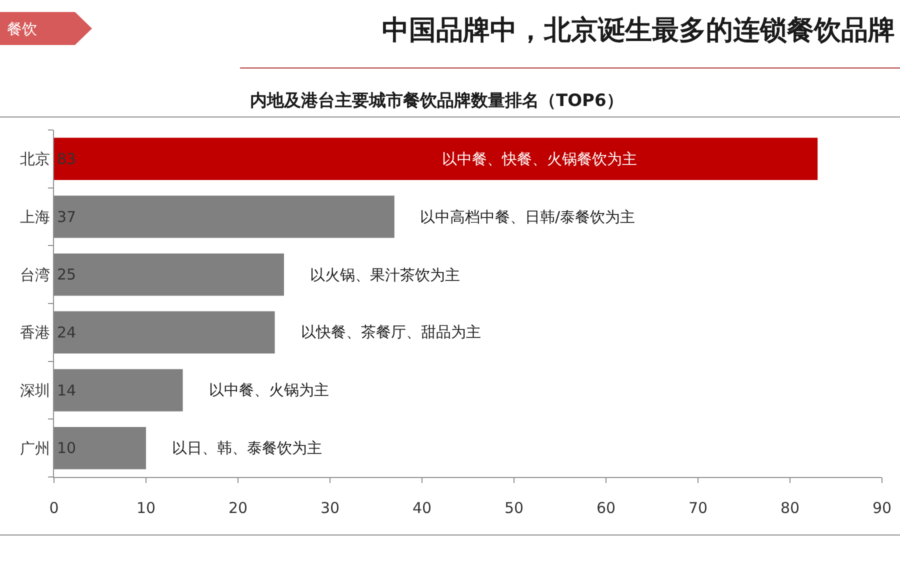 This screenshot has width=900, height=570. I want to click on y-tick-label: 香港, so click(35, 333).